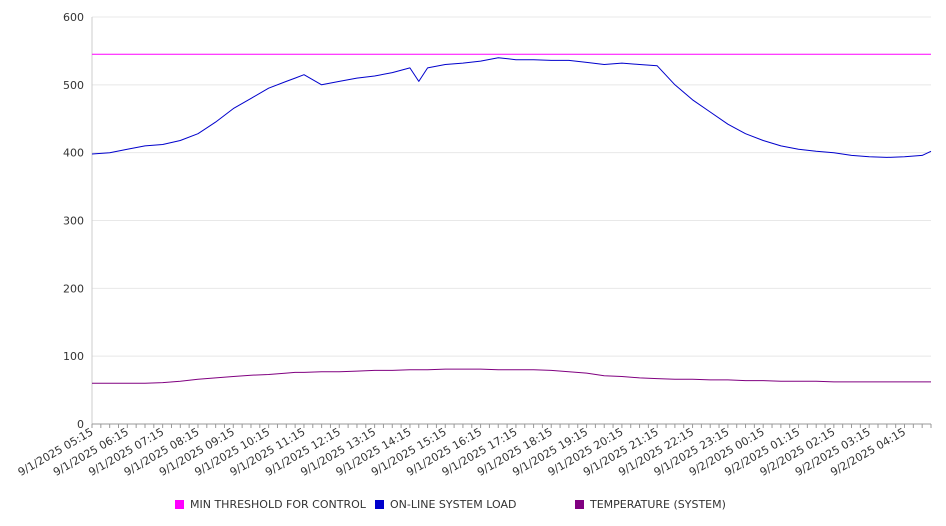 The width and height of the screenshot is (946, 526). I want to click on y-tick-label: 100, so click(73, 356).